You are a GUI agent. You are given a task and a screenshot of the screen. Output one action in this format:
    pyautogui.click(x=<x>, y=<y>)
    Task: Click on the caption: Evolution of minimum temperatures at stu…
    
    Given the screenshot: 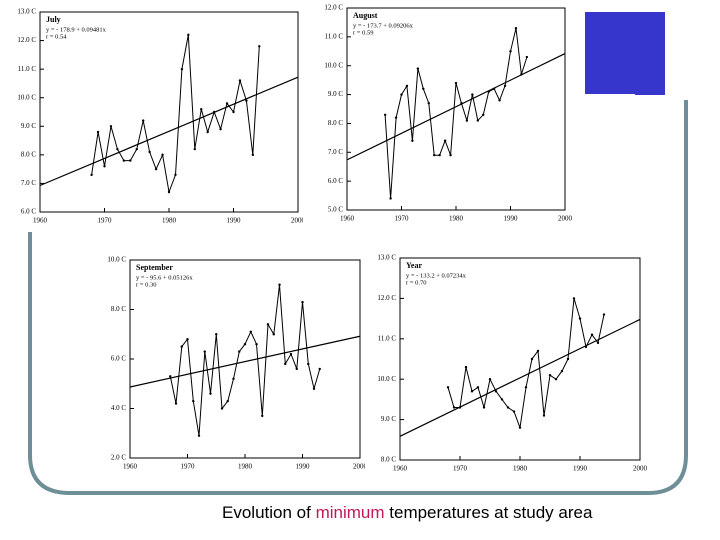 What is the action you would take?
    pyautogui.click(x=407, y=513)
    